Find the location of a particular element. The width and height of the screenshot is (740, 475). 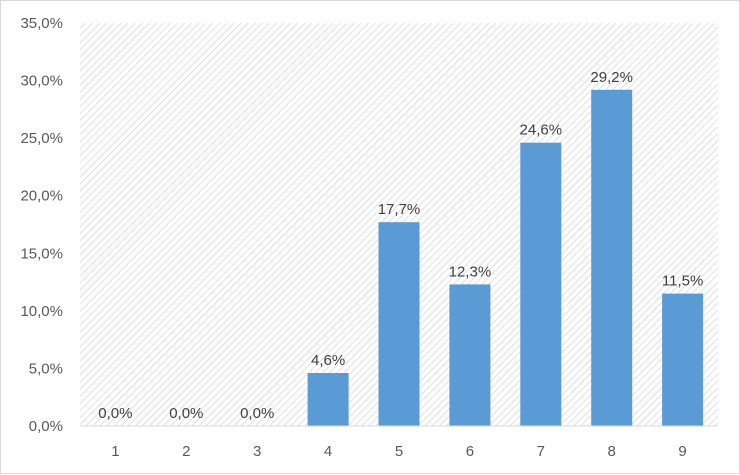

x-tick-label: 3 is located at coordinates (257, 451).